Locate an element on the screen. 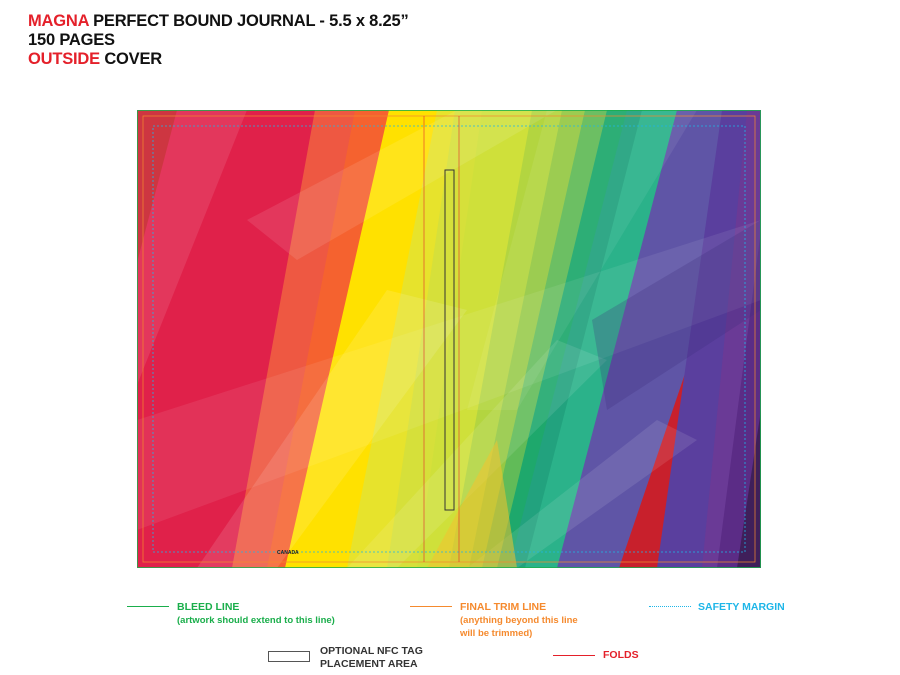 This screenshot has width=900, height=675. nfc-label-1: OPTIONAL NFC TAG is located at coordinates (371, 651).